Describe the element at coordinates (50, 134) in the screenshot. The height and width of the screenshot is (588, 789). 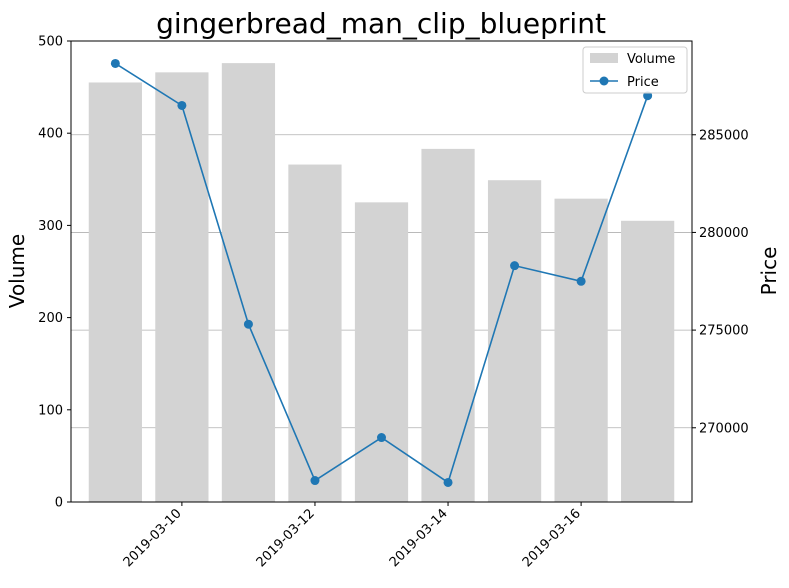
I see `y-left-tick-label: 400` at that location.